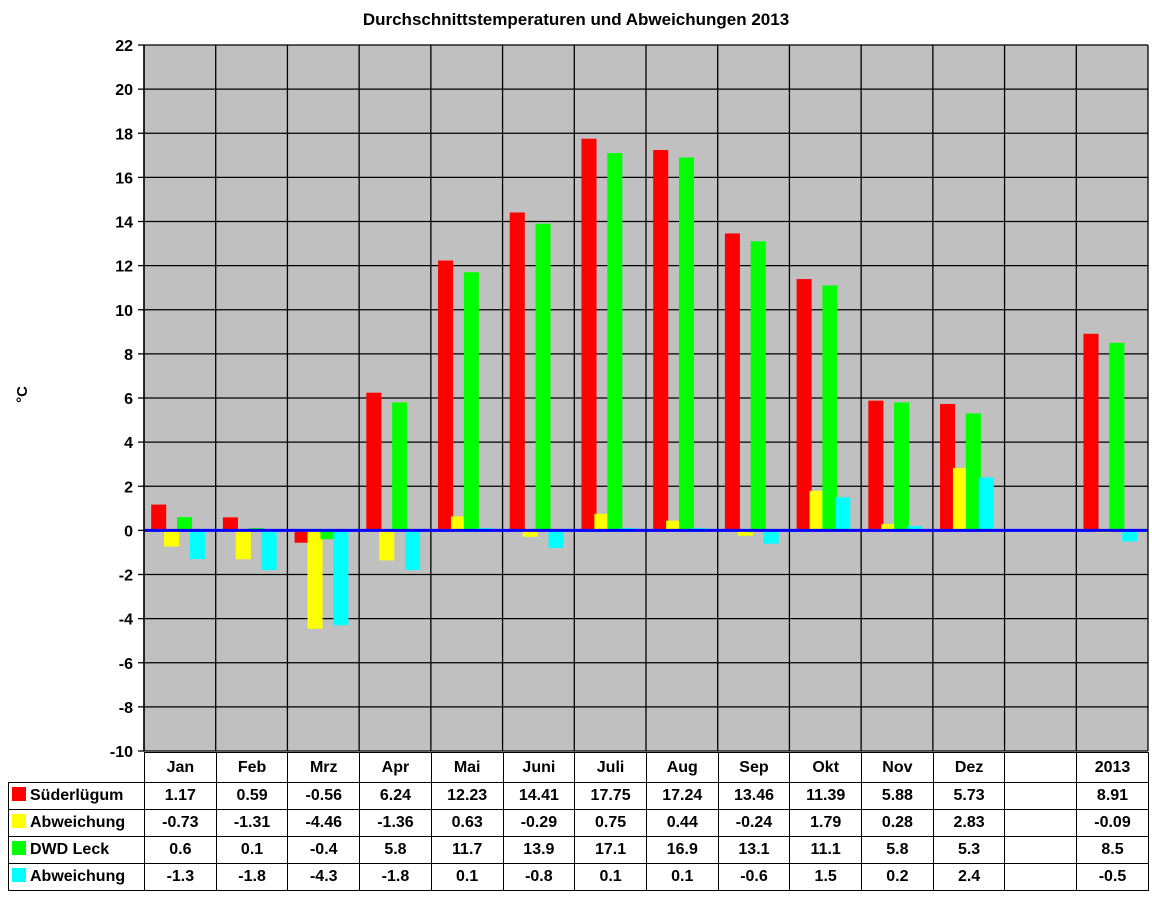  I want to click on table-cell: 17.75, so click(610, 796).